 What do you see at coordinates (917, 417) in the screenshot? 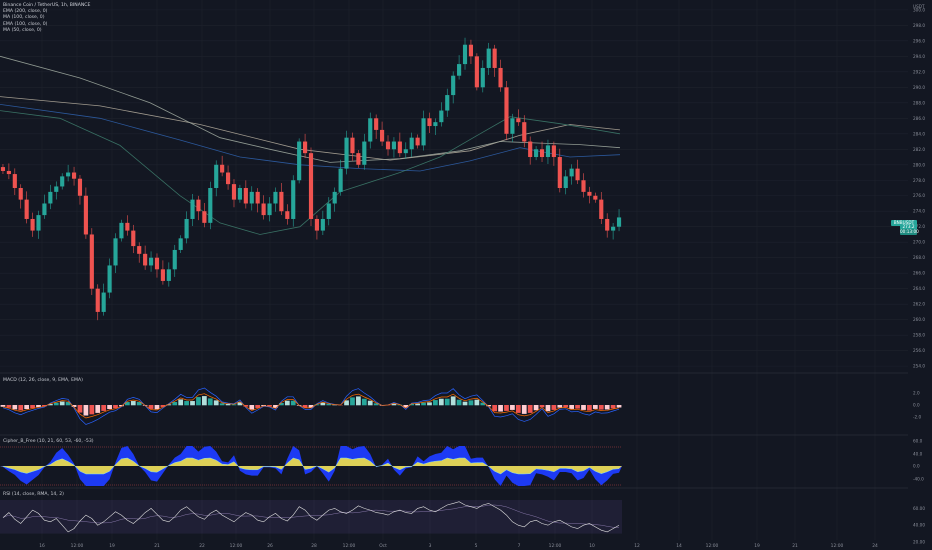
I see `macd-tick-label: -2.0` at bounding box center [917, 417].